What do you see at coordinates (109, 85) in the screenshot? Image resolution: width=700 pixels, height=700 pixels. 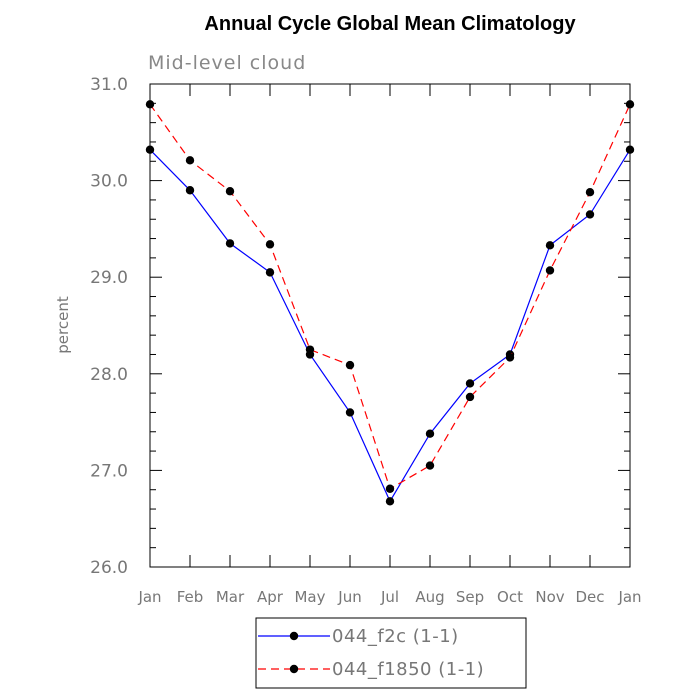 I see `y-tick-label: 31.0` at bounding box center [109, 85].